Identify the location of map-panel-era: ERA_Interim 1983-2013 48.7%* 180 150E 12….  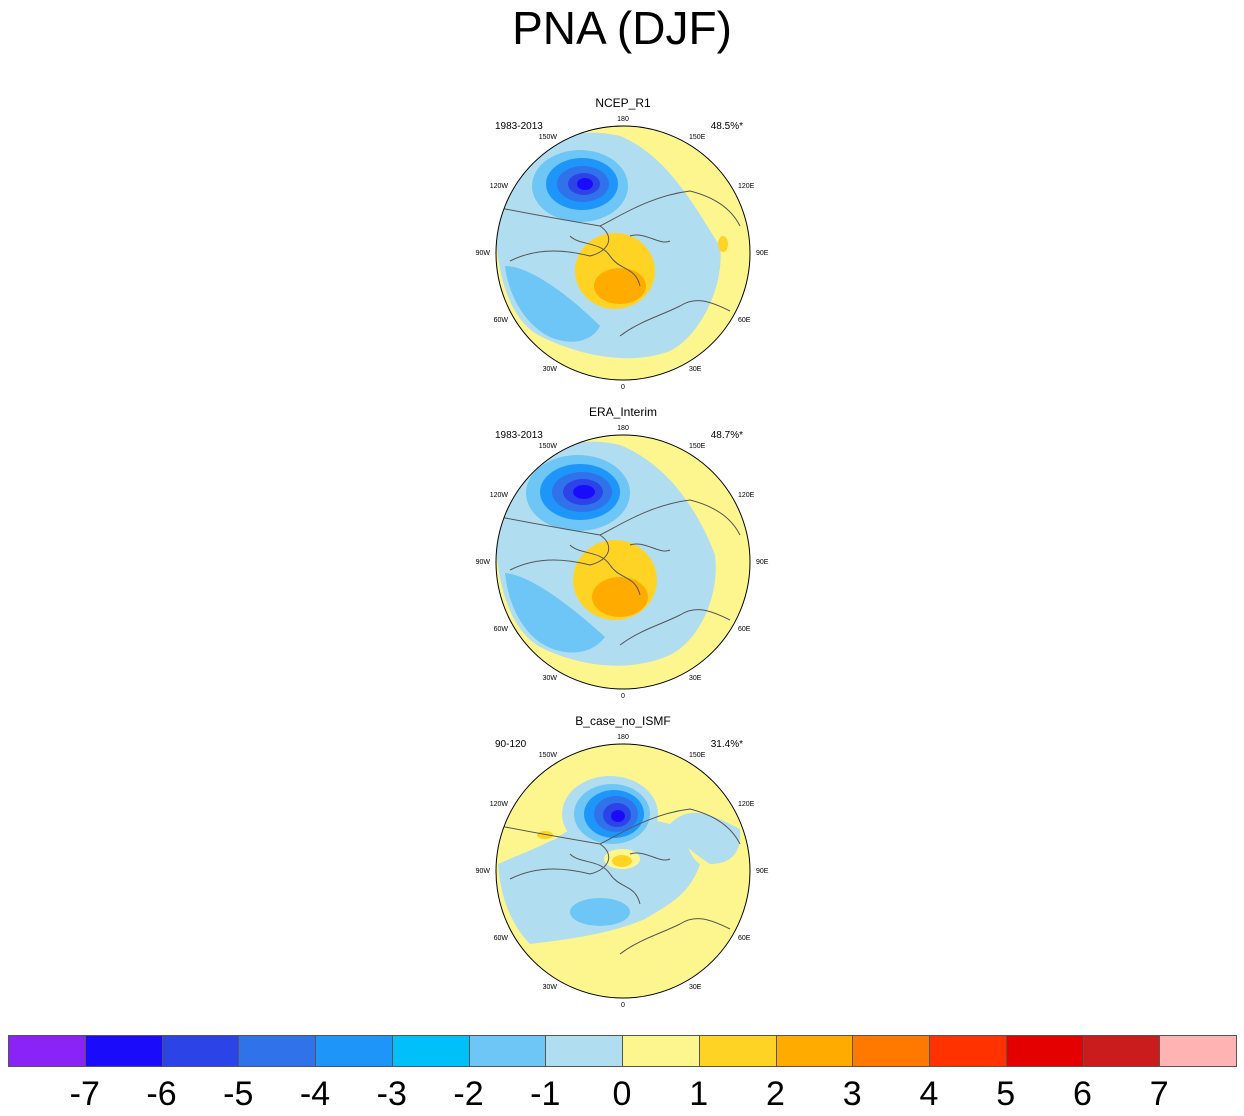
(623, 555).